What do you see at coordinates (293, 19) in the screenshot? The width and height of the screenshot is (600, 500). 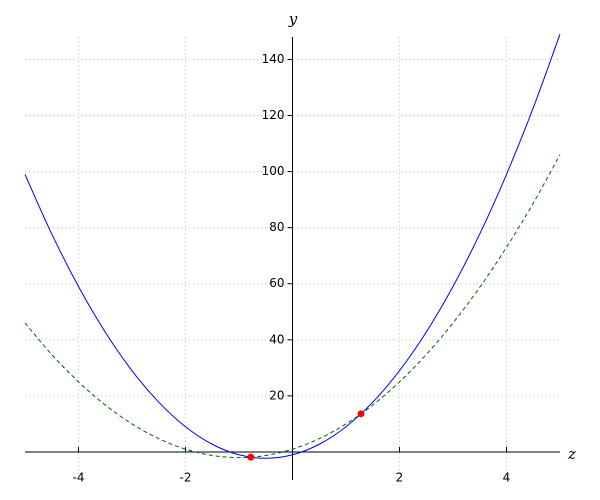 I see `y-axis-label: y` at bounding box center [293, 19].